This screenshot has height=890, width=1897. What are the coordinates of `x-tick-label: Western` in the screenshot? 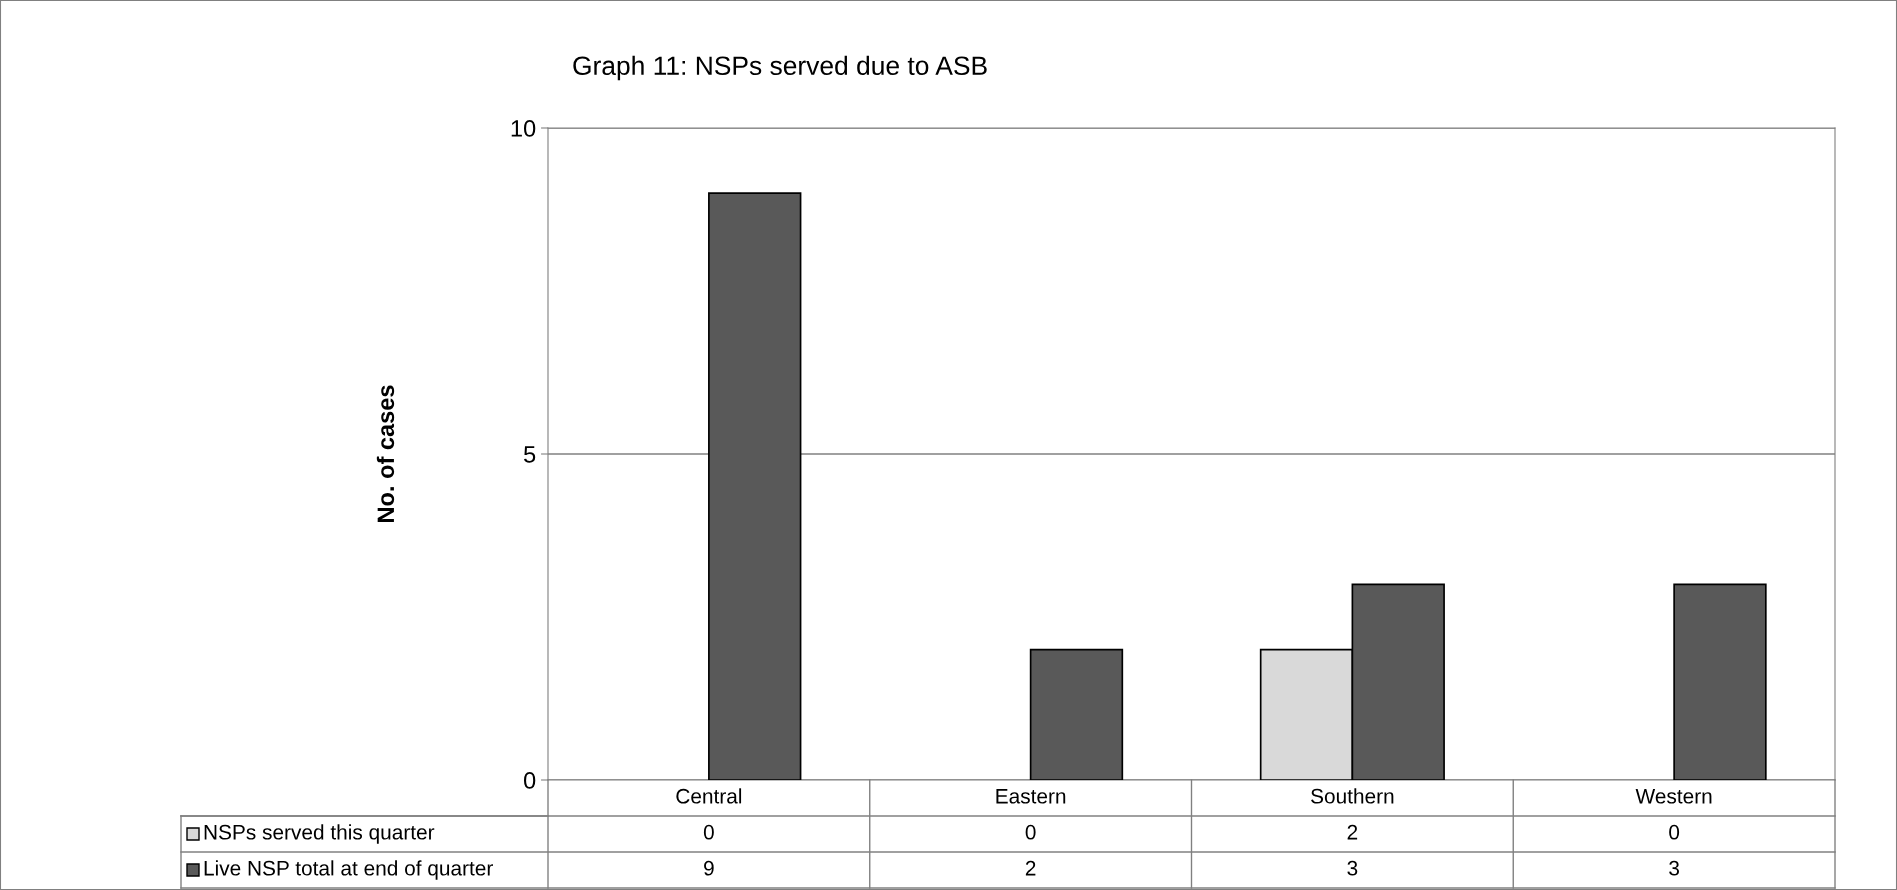 It's located at (1673, 796).